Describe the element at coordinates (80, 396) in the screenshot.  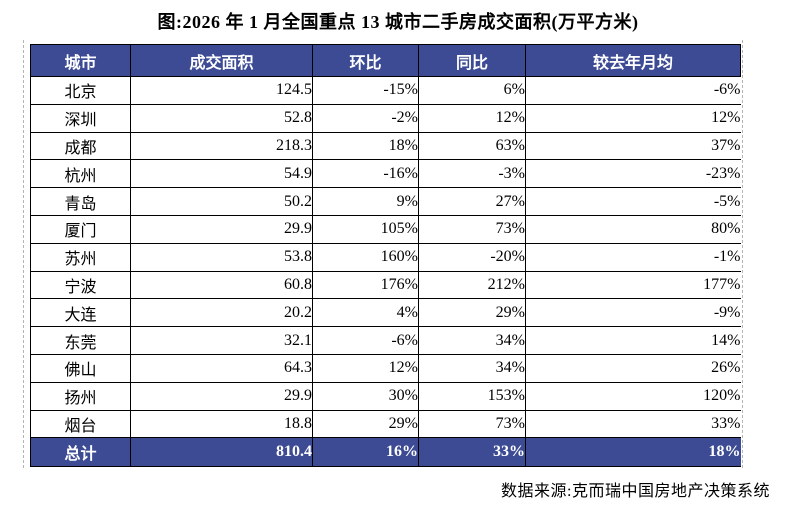
I see `city-cell: 扬州` at that location.